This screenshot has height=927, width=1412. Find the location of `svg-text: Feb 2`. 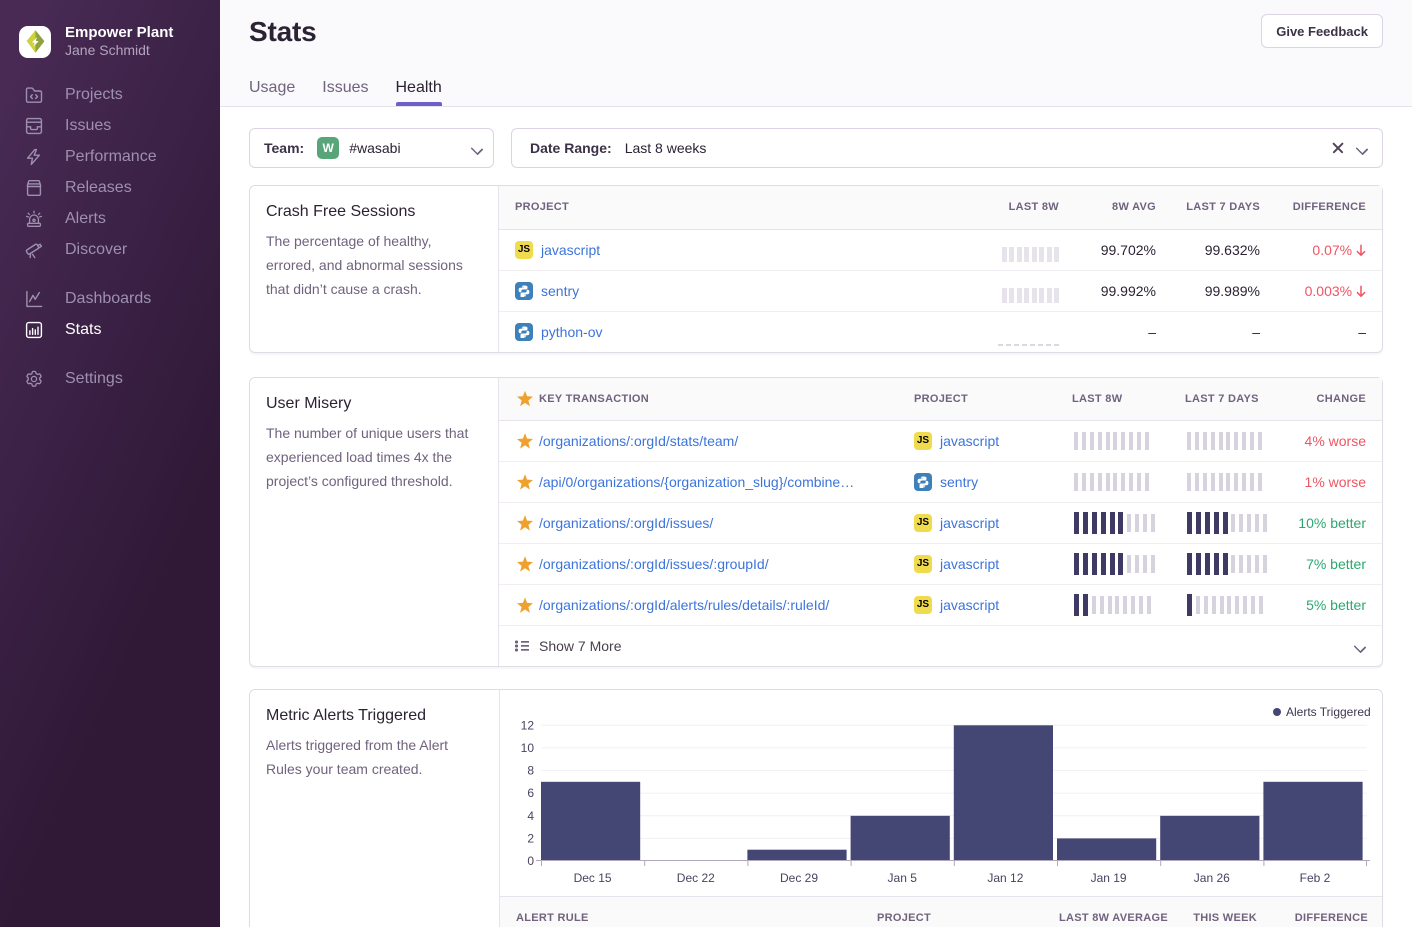

svg-text: Feb 2 is located at coordinates (1315, 878).